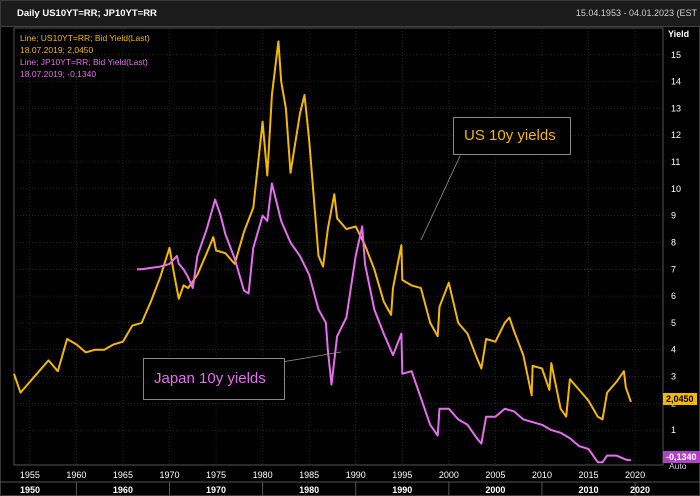 The image size is (700, 496). What do you see at coordinates (76, 475) in the screenshot?
I see `x-tick-label: 1960` at bounding box center [76, 475].